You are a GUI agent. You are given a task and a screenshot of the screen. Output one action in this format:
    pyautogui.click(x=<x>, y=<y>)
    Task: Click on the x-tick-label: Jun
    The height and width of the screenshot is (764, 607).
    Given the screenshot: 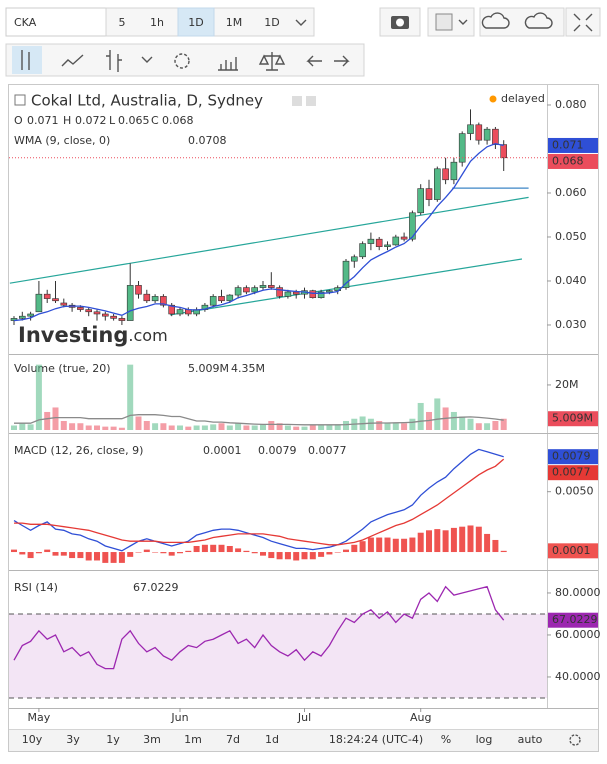 What is the action you would take?
    pyautogui.click(x=179, y=717)
    